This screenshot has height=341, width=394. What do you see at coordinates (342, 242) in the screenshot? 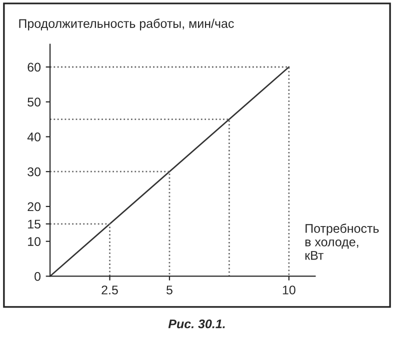
I see `x-axis-title: Потребность в холоде, кВт` at bounding box center [342, 242].